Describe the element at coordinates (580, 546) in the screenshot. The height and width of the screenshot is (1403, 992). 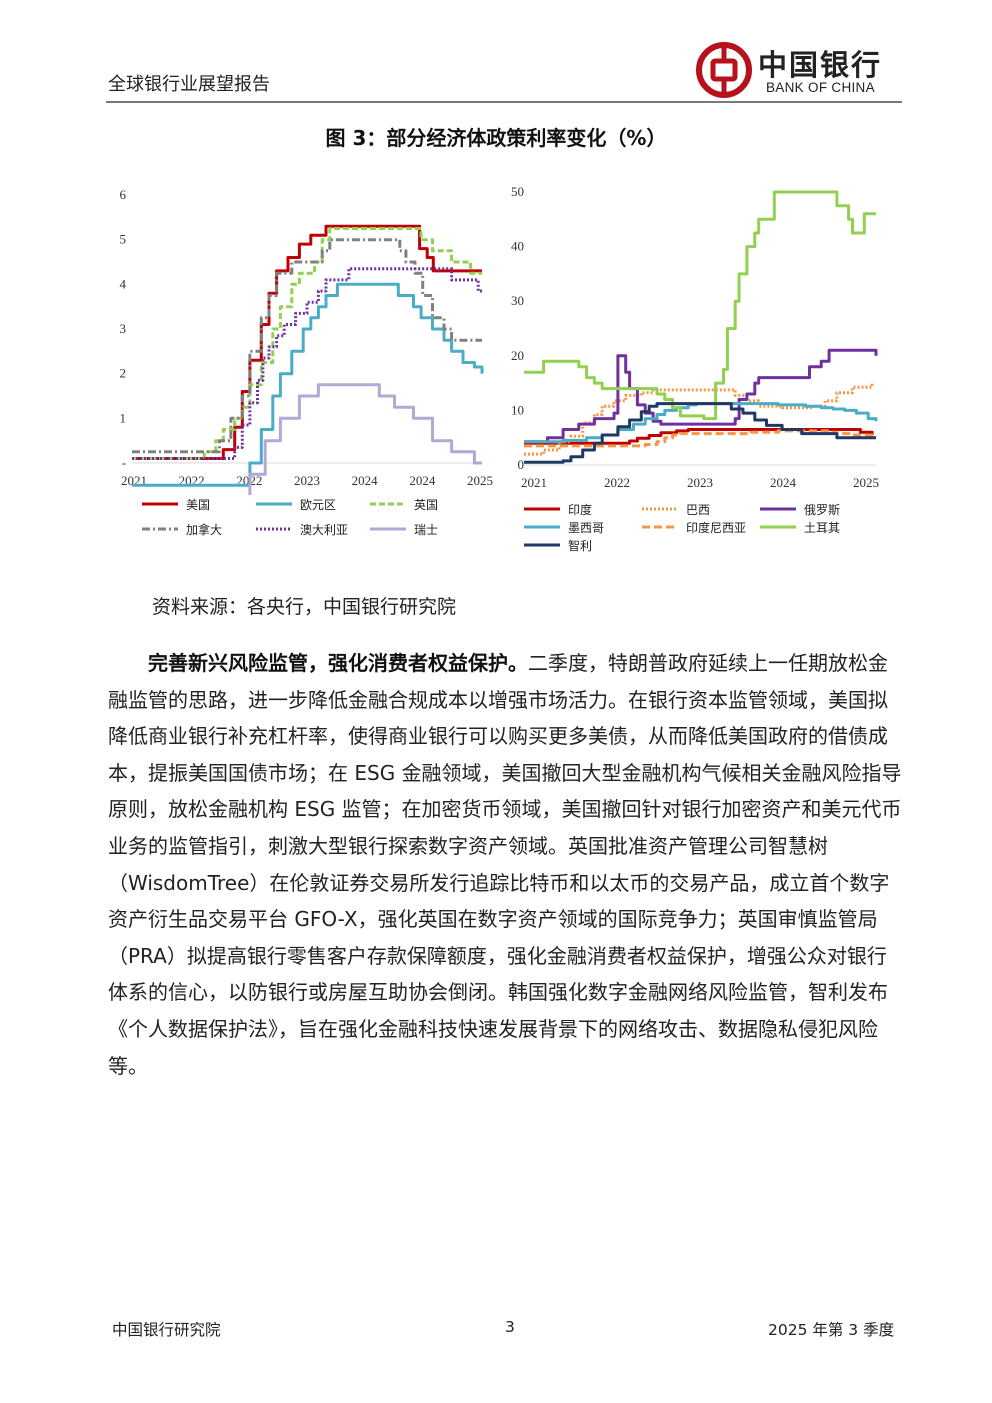
I see `legend-label: 智利` at that location.